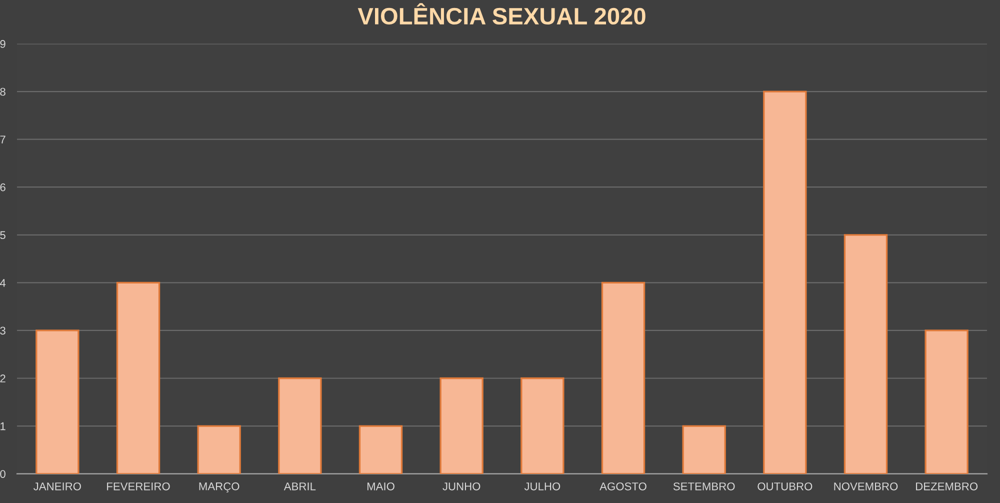 This screenshot has height=503, width=1000. What do you see at coordinates (3, 44) in the screenshot?
I see `y-tick-label: 9` at bounding box center [3, 44].